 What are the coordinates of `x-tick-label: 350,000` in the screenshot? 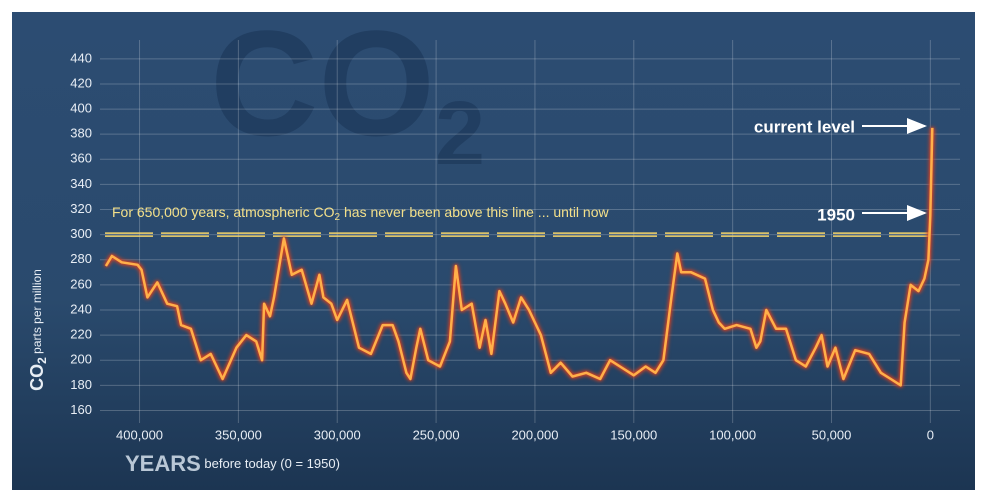 It's located at (238, 434).